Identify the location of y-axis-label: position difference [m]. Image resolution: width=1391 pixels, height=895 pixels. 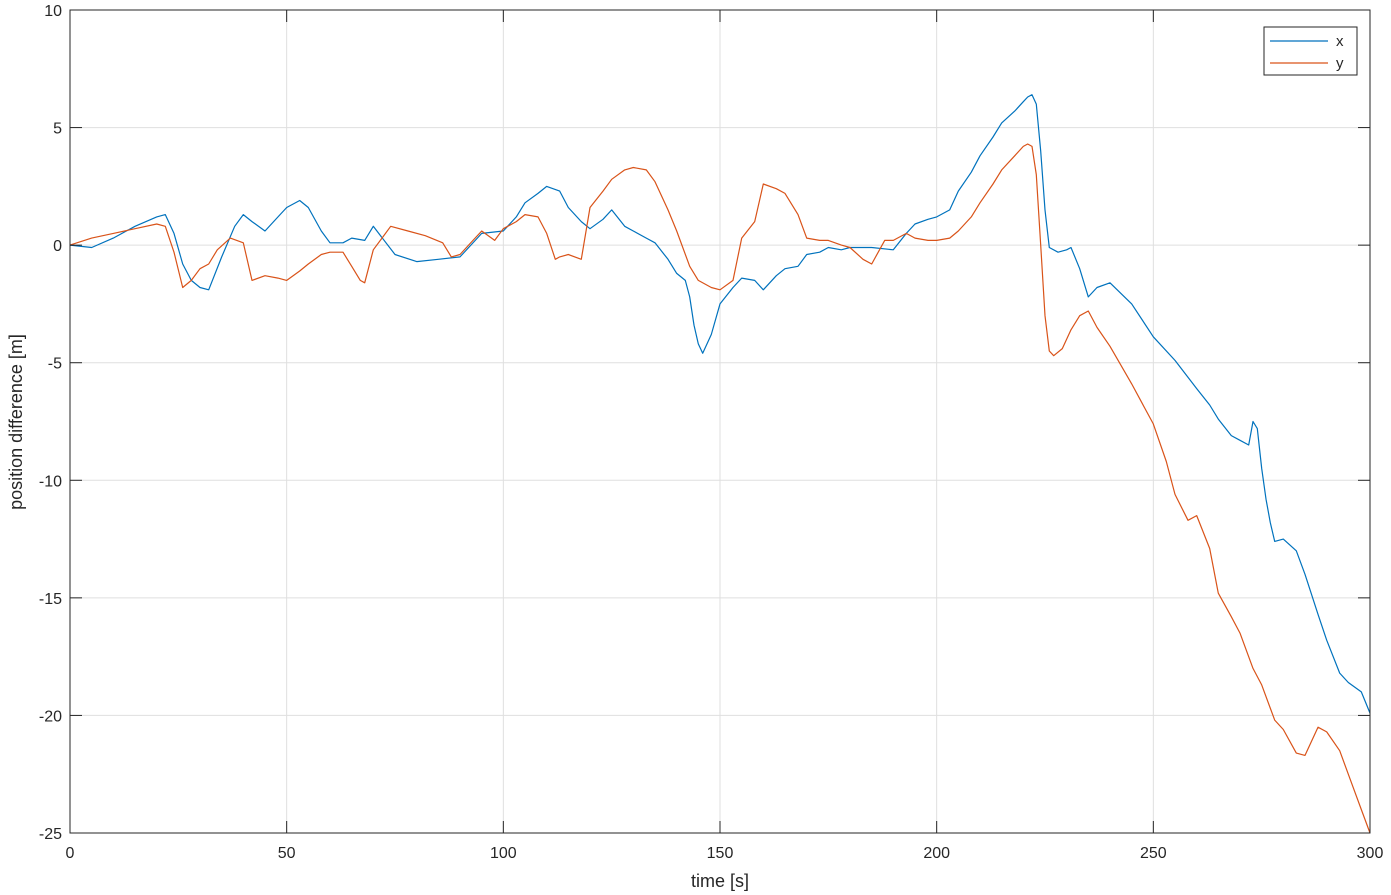
(16, 422).